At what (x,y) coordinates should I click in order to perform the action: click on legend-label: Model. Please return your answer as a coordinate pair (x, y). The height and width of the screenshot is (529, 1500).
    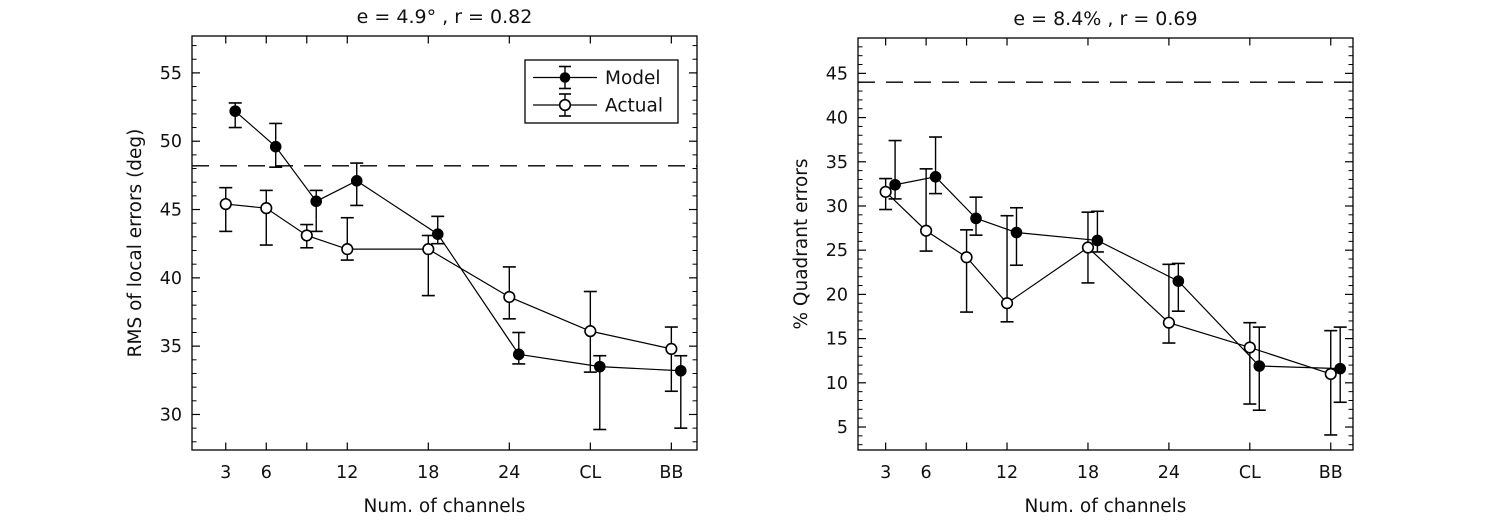
    Looking at the image, I should click on (633, 78).